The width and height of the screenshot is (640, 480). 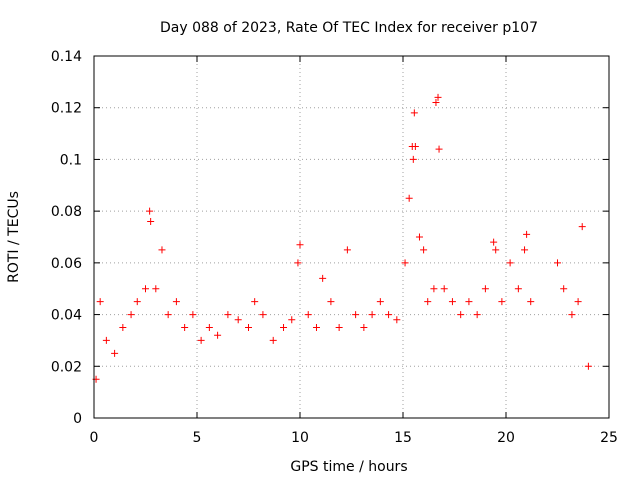 What do you see at coordinates (14, 237) in the screenshot?
I see `y-axis-label: ROTI / TECUs` at bounding box center [14, 237].